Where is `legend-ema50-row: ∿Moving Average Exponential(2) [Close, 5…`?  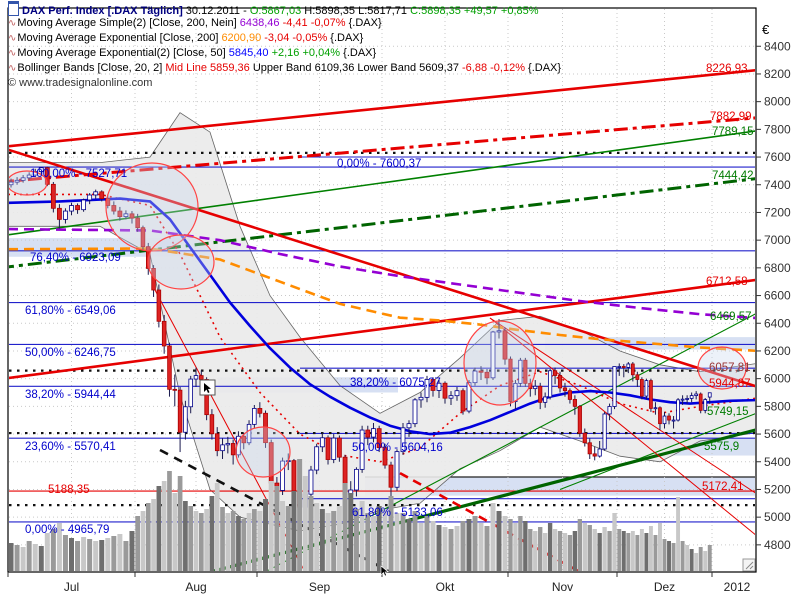
legend-ema50-row: ∿Moving Average Exponential(2) [Close, 5… is located at coordinates (284, 53).